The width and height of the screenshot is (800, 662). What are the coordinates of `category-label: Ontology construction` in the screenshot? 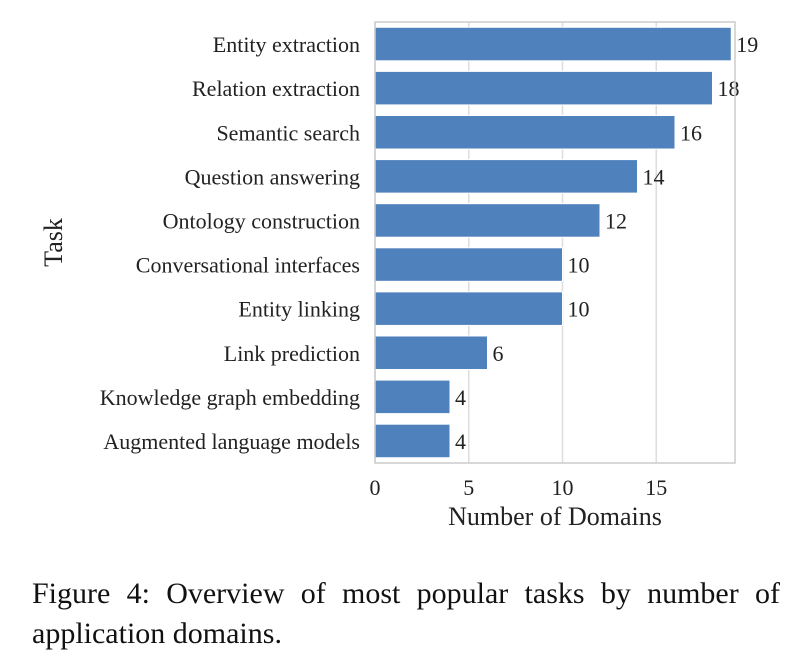 It's located at (261, 220).